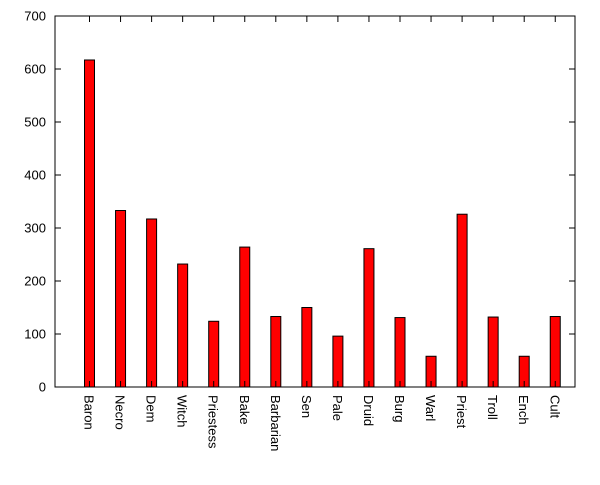 The height and width of the screenshot is (485, 600). What do you see at coordinates (182, 411) in the screenshot?
I see `x-tick-label: Witch` at bounding box center [182, 411].